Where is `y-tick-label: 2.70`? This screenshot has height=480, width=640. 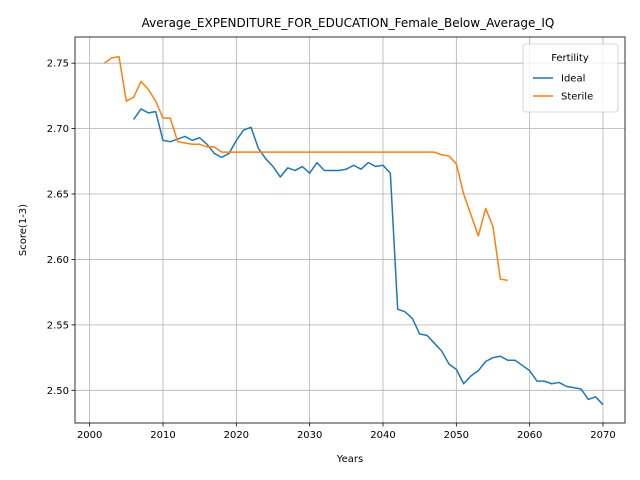 y-tick-label: 2.70 is located at coordinates (58, 129).